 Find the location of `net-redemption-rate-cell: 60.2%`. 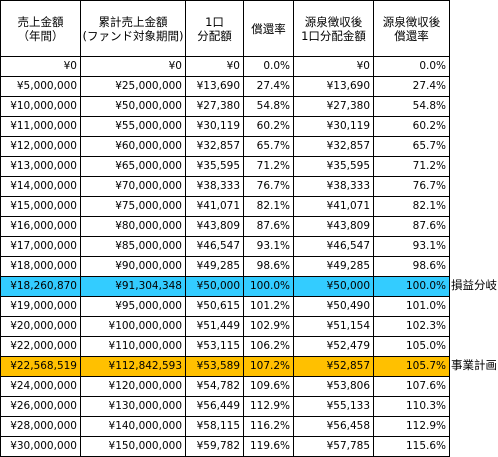

net-redemption-rate-cell: 60.2% is located at coordinates (411, 126).